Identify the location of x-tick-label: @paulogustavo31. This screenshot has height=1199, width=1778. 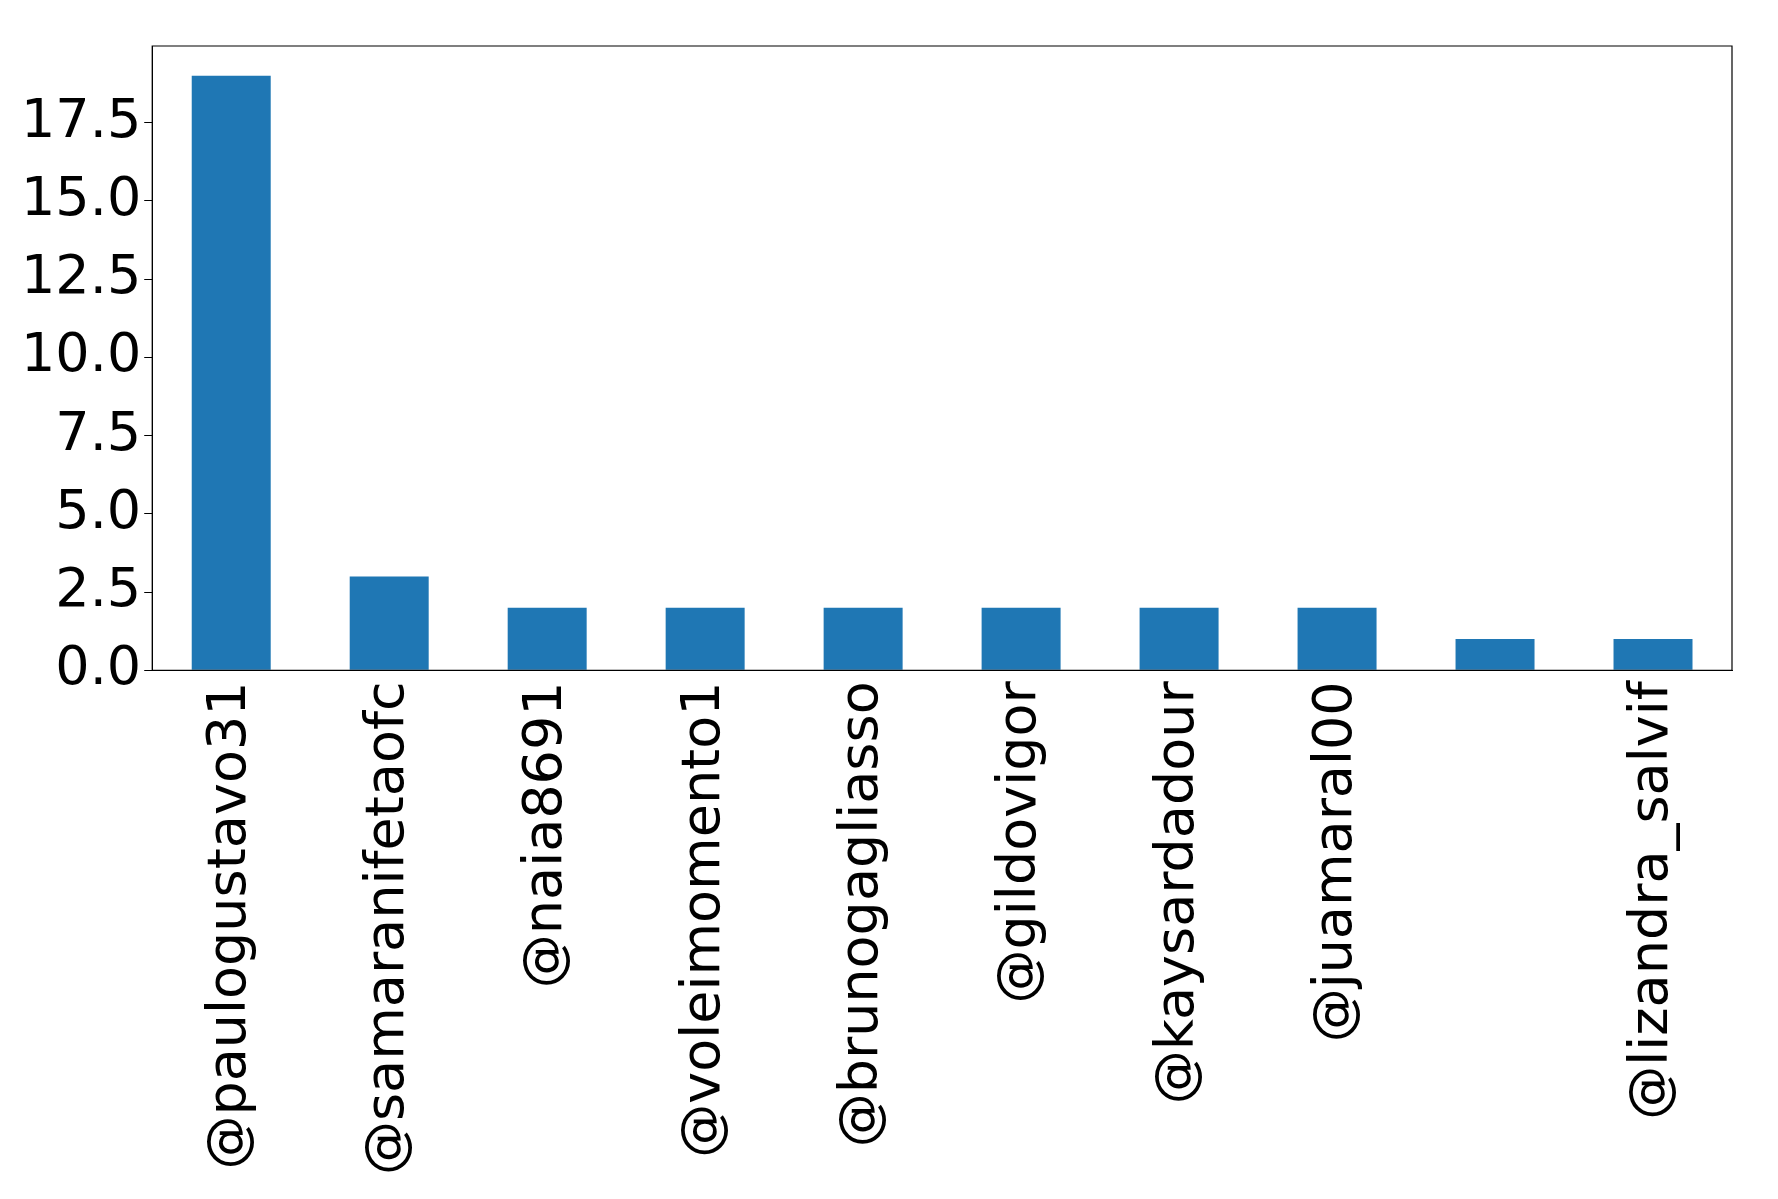
(227, 925).